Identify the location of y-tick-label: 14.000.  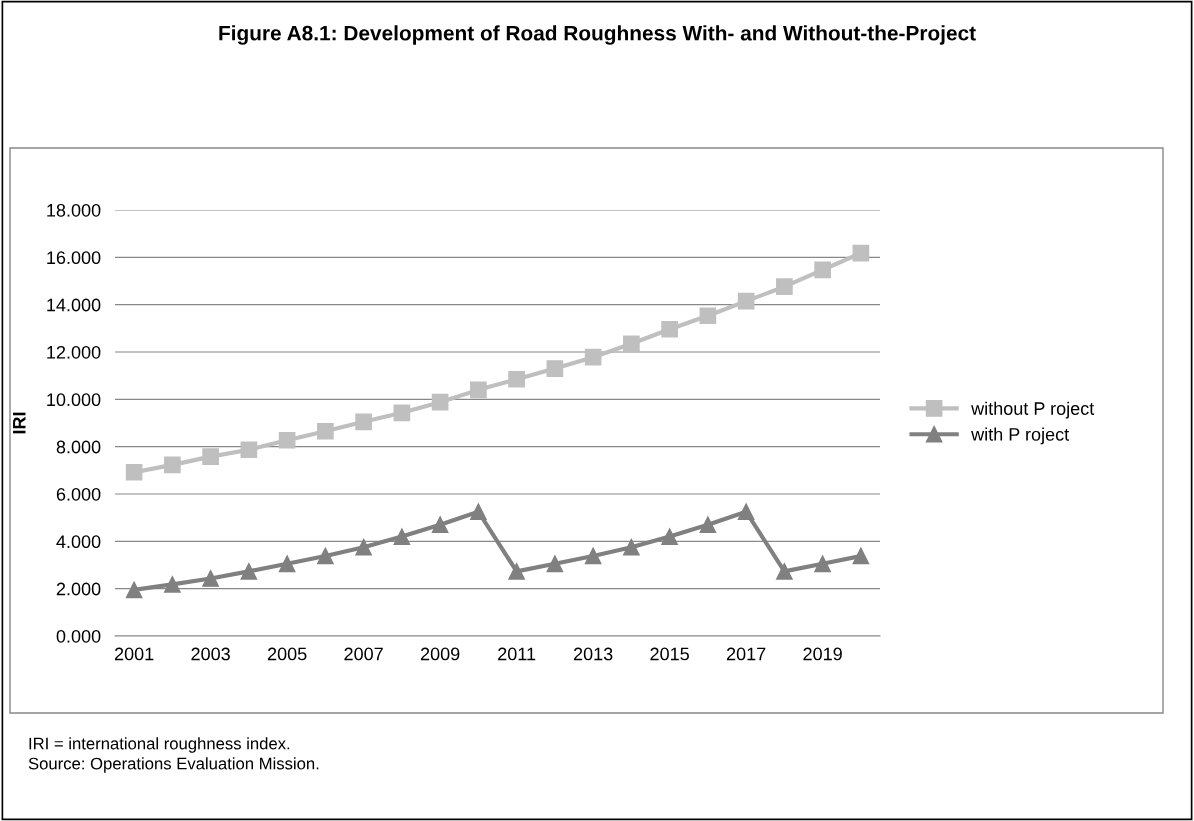
(74, 305).